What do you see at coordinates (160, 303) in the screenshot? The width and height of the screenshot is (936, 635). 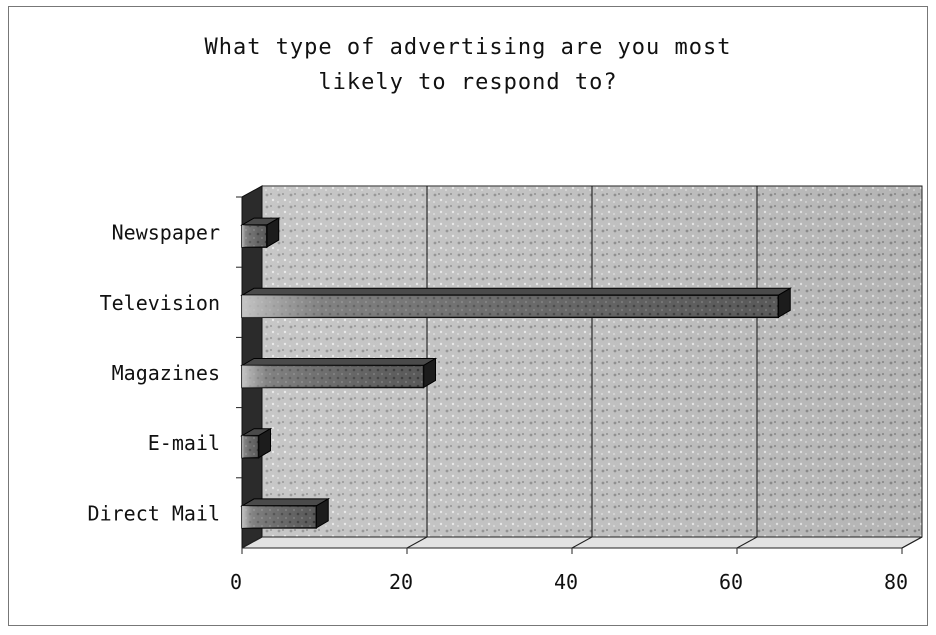 I see `category-label-television: Television` at bounding box center [160, 303].